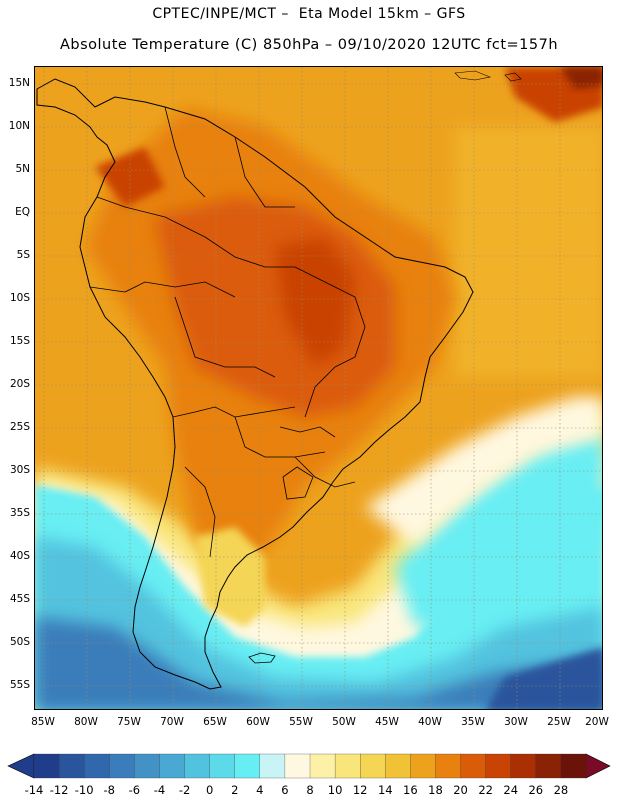 This screenshot has height=800, width=618. I want to click on field-atlantic-north, so click(528, 252).